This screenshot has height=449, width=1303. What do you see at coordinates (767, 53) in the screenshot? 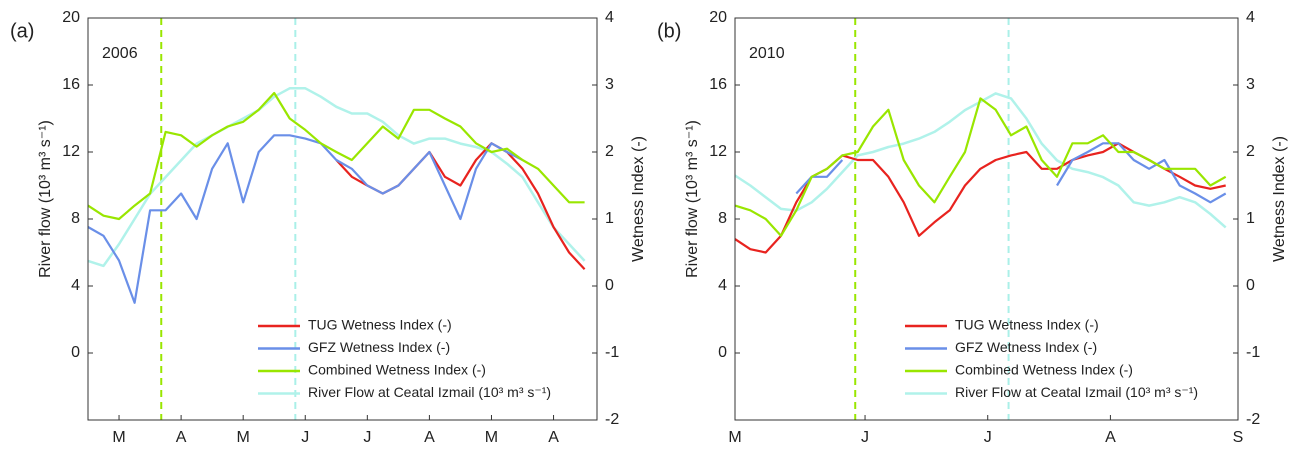
I see `year-annotation: 2010` at bounding box center [767, 53].